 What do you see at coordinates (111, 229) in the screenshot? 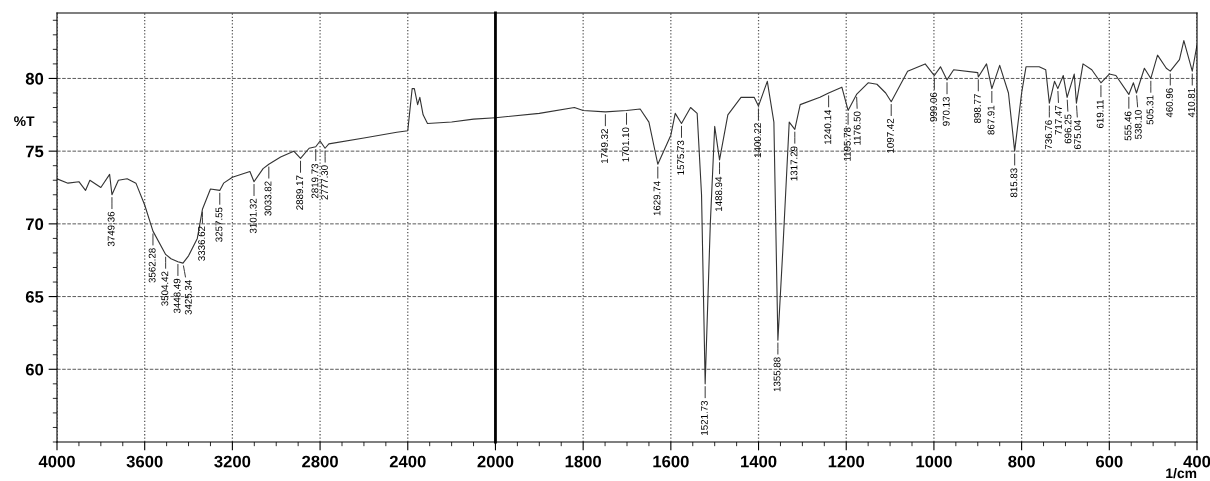
I see `annotation: 3749.36` at bounding box center [111, 229].